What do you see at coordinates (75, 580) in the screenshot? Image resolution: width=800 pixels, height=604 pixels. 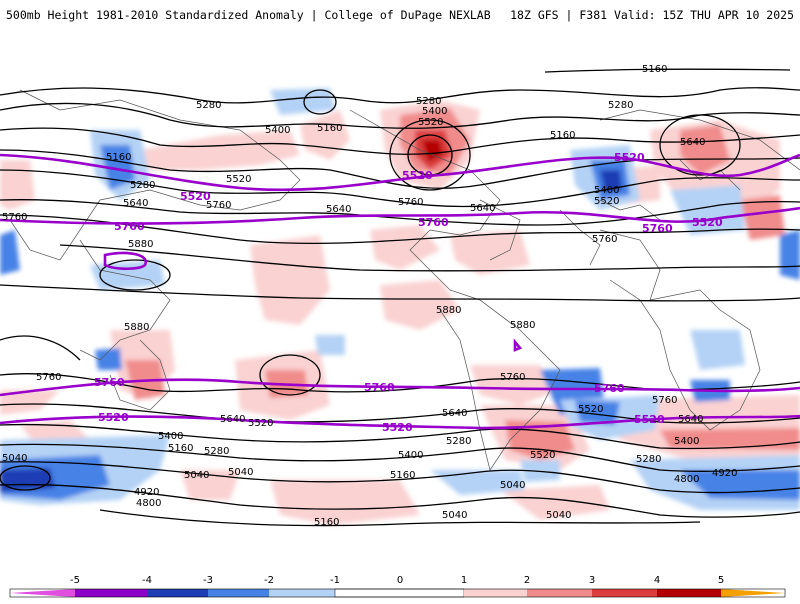 I see `colorbar-tick: -5` at bounding box center [75, 580].